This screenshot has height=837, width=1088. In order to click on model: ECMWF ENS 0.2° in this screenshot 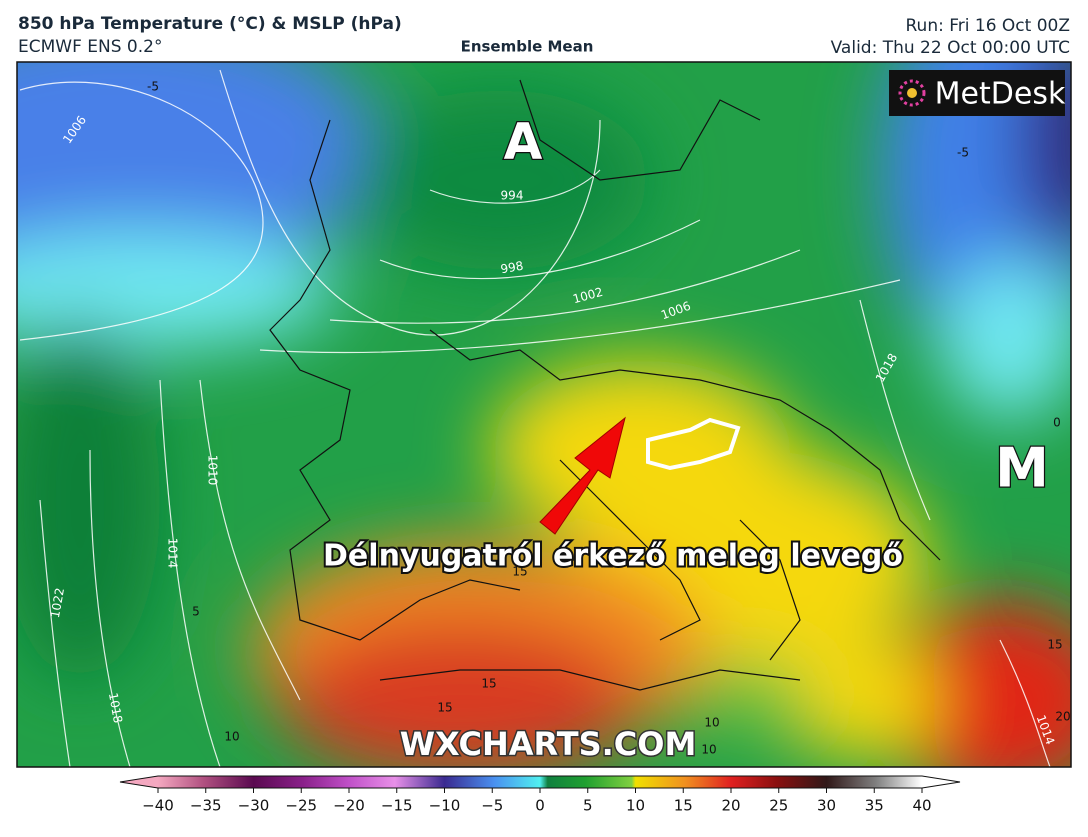, I will do `click(90, 47)`.